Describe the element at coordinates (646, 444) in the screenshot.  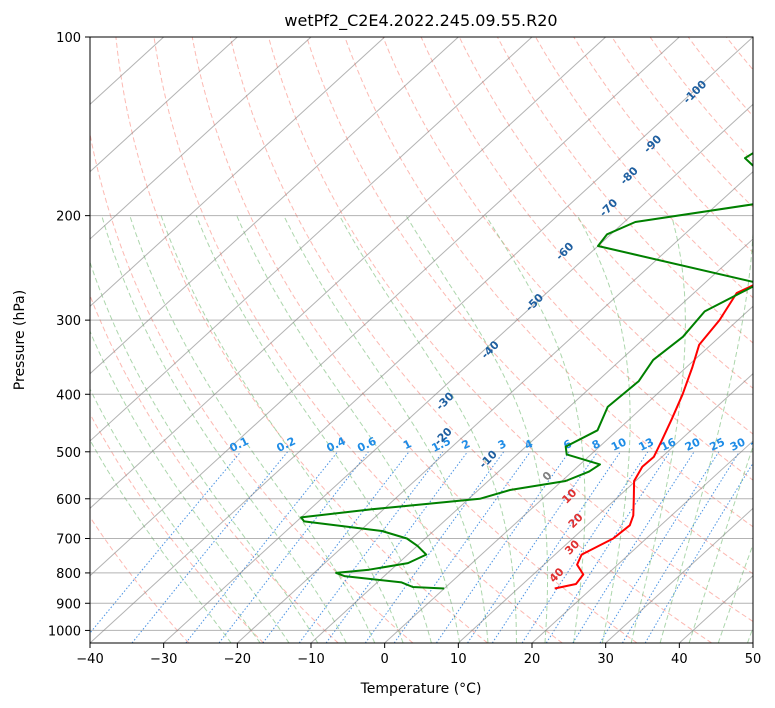
I see `mixing-ratio-label: 13` at that location.